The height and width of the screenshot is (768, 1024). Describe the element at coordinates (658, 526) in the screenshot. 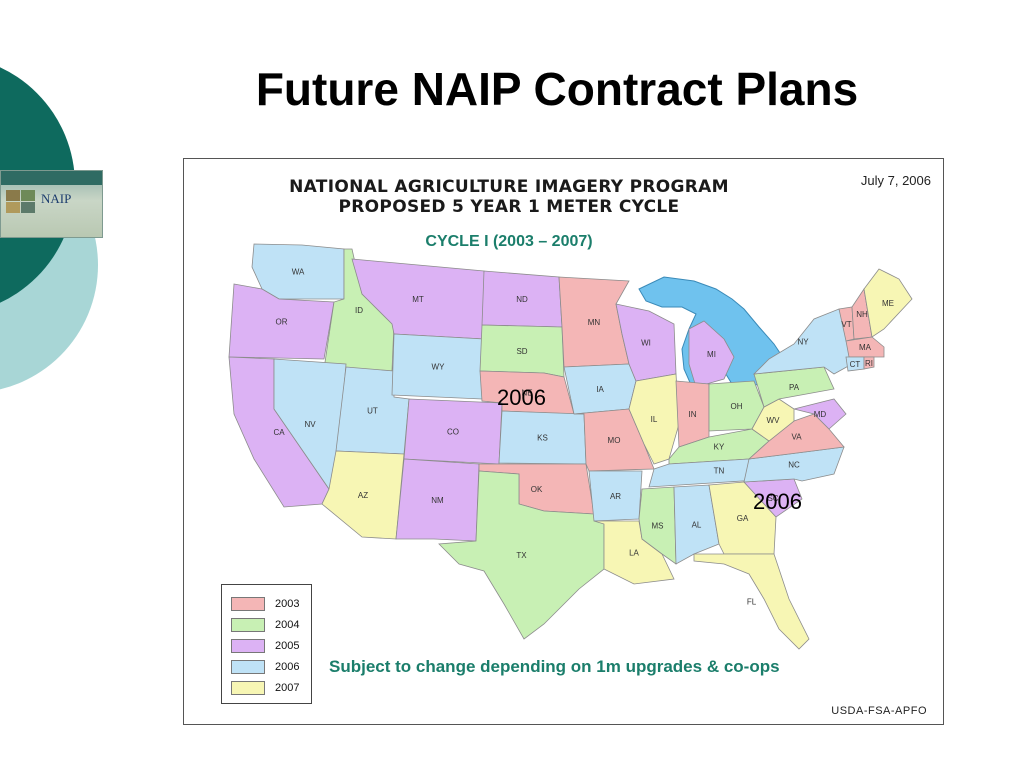

I see `state-label-ms: MS` at that location.